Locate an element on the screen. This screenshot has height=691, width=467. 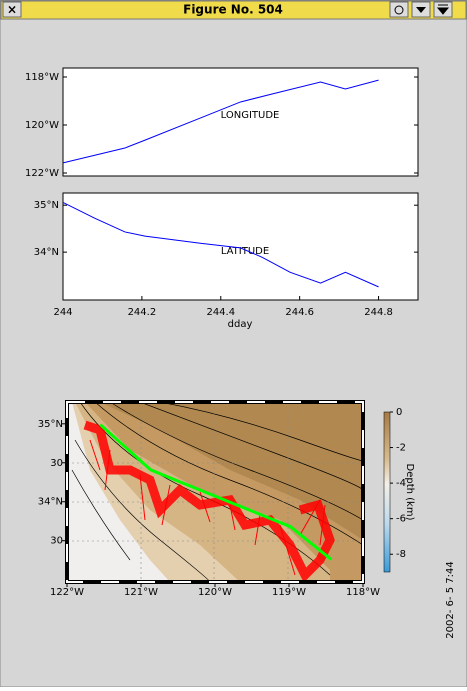
close-icon: × is located at coordinates (12, 10).